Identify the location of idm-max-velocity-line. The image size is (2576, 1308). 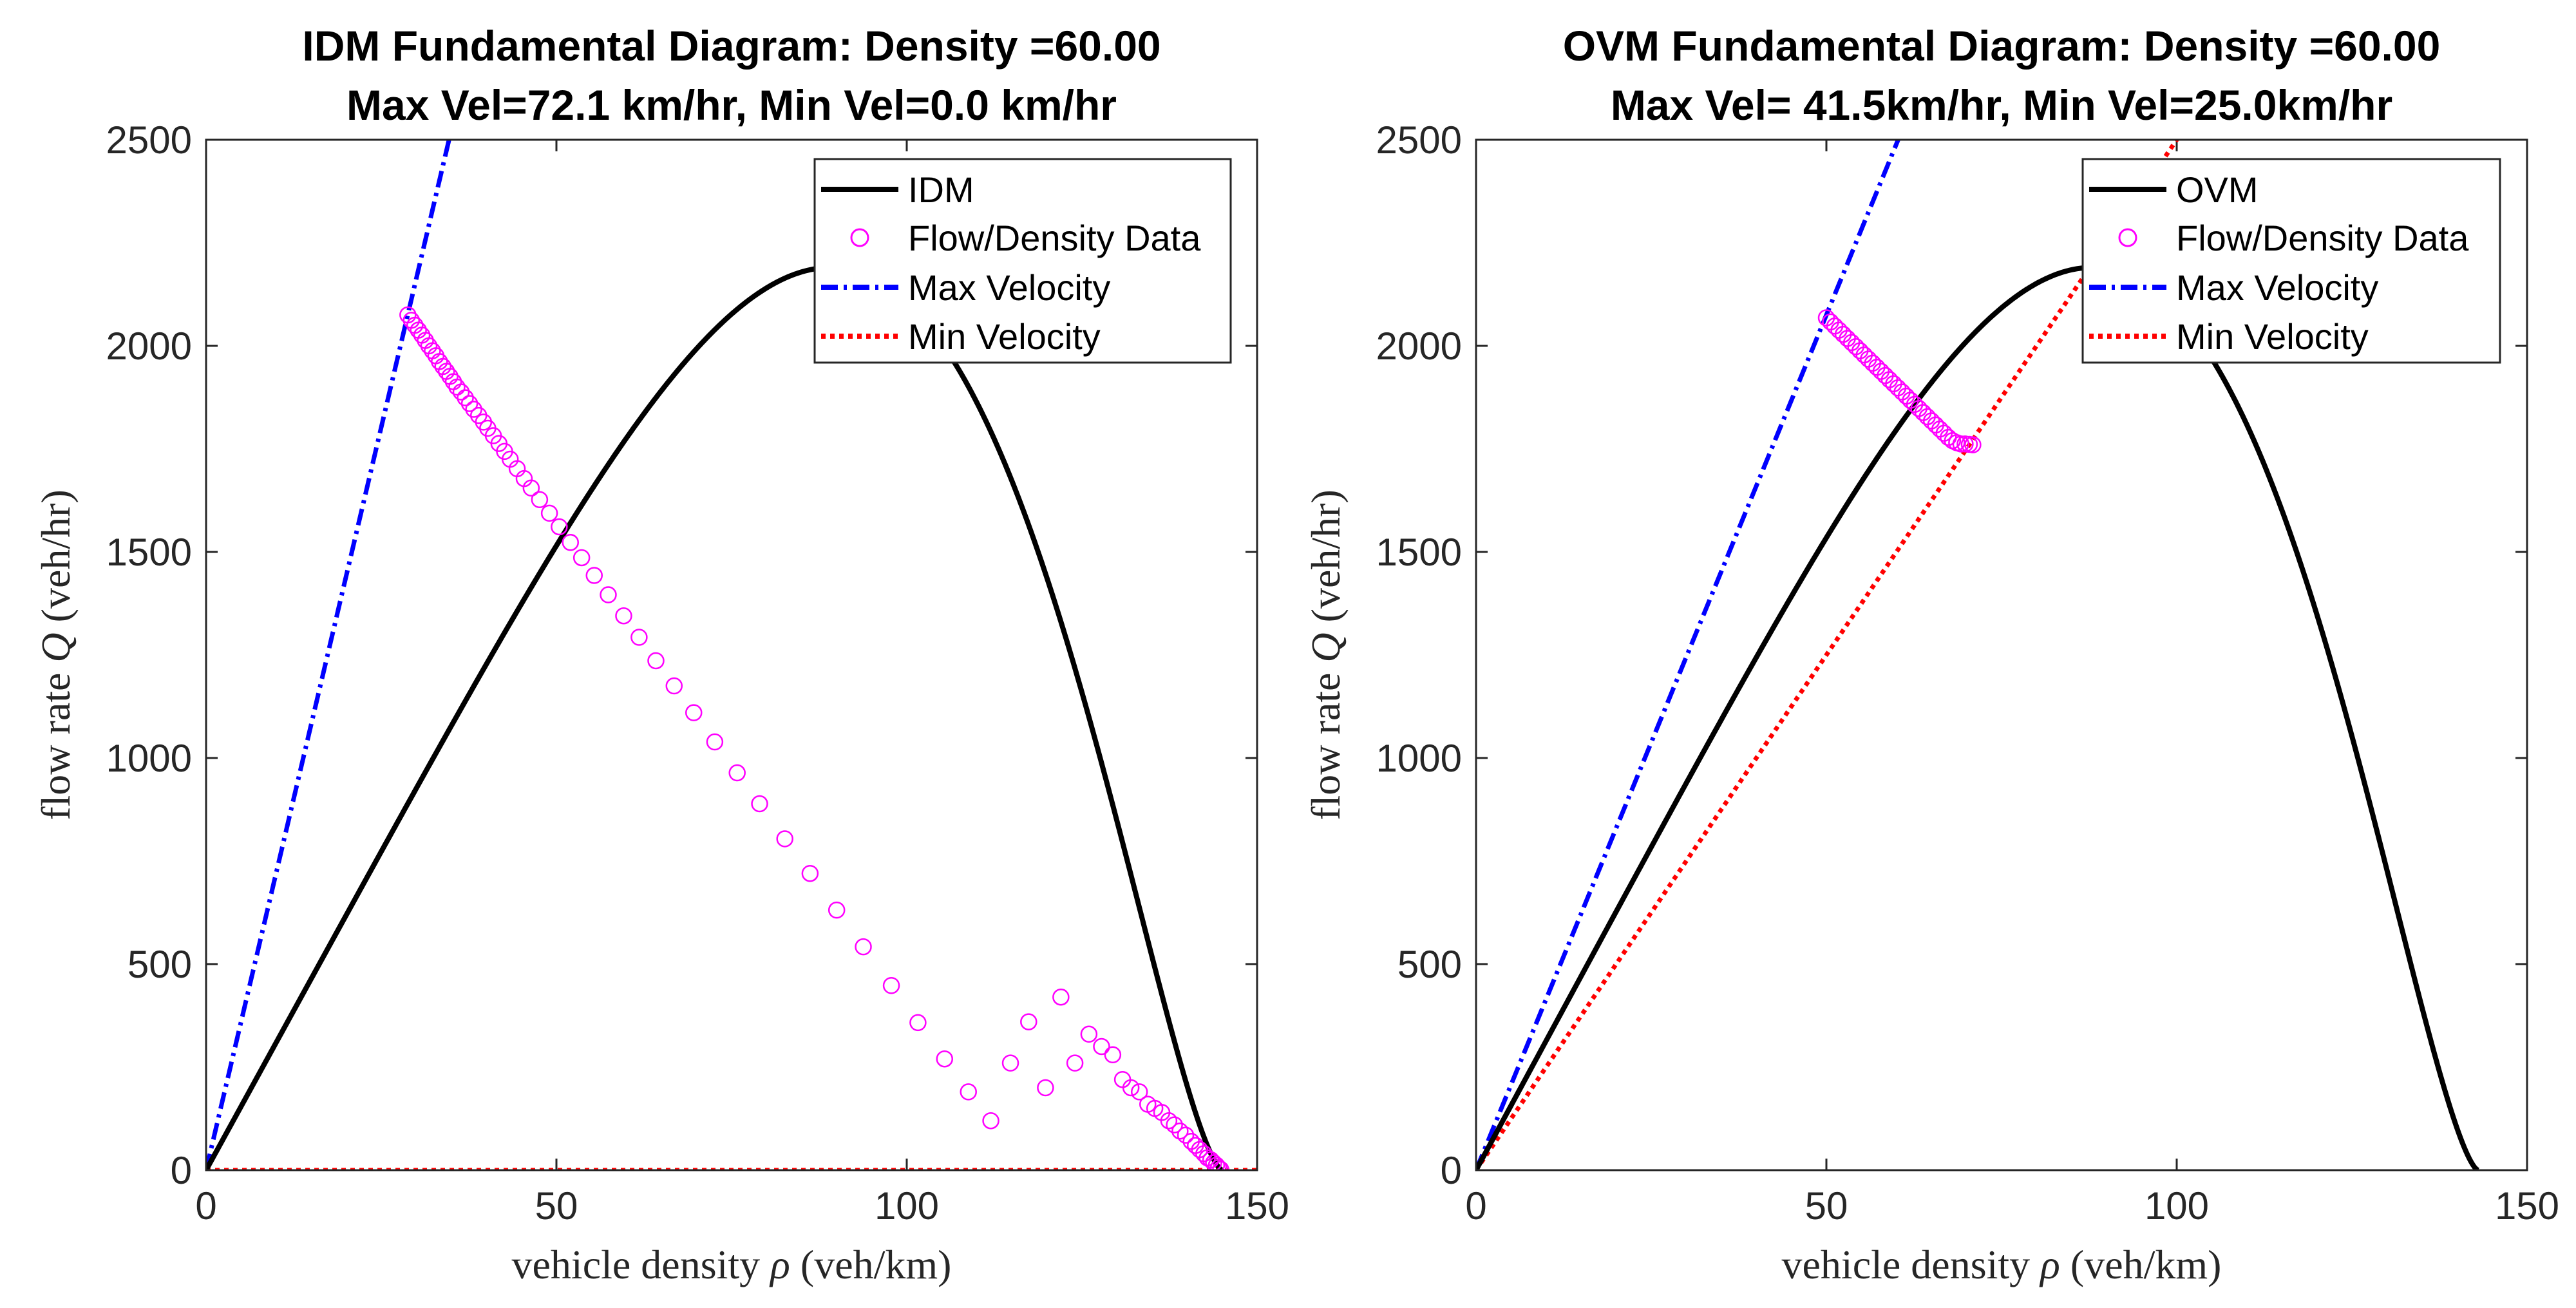
(328, 655).